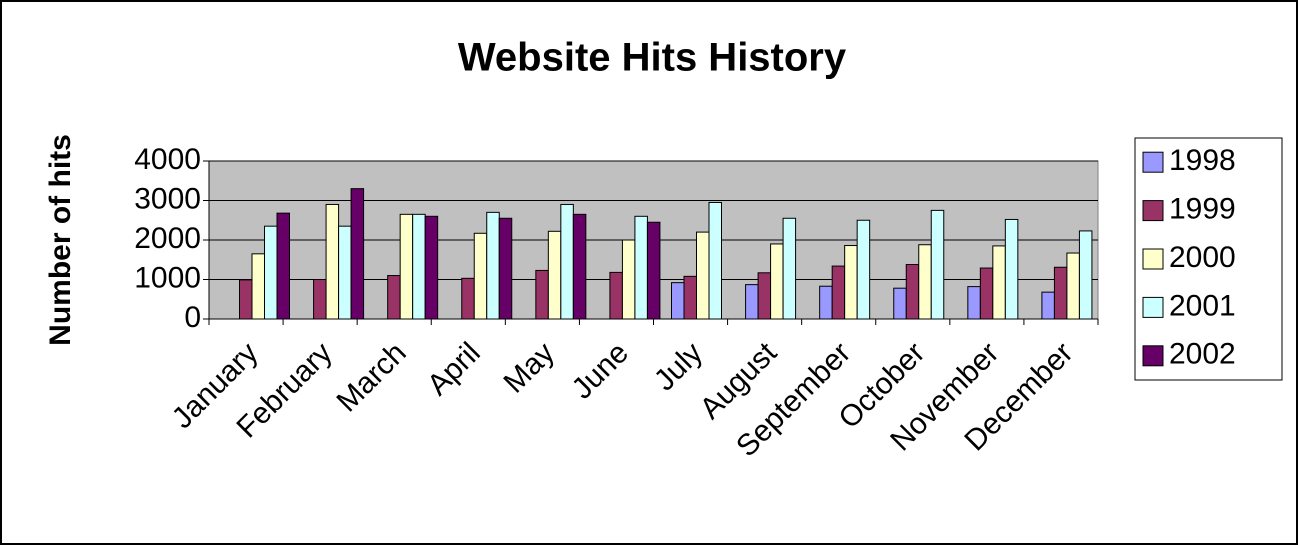 This screenshot has width=1299, height=546. I want to click on legend-label: 2001, so click(1202, 305).